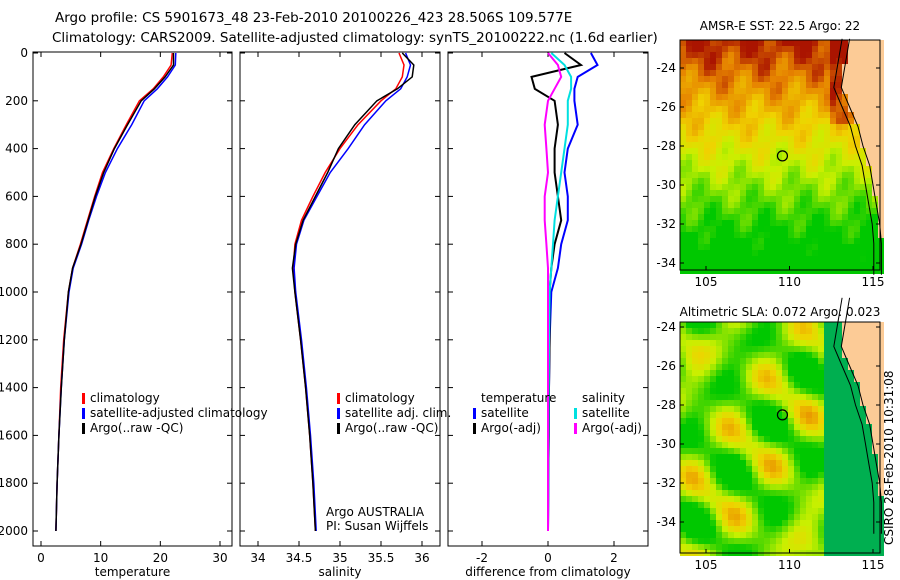 The height and width of the screenshot is (580, 900). What do you see at coordinates (132, 572) in the screenshot?
I see `x-axis-label: temperature` at bounding box center [132, 572].